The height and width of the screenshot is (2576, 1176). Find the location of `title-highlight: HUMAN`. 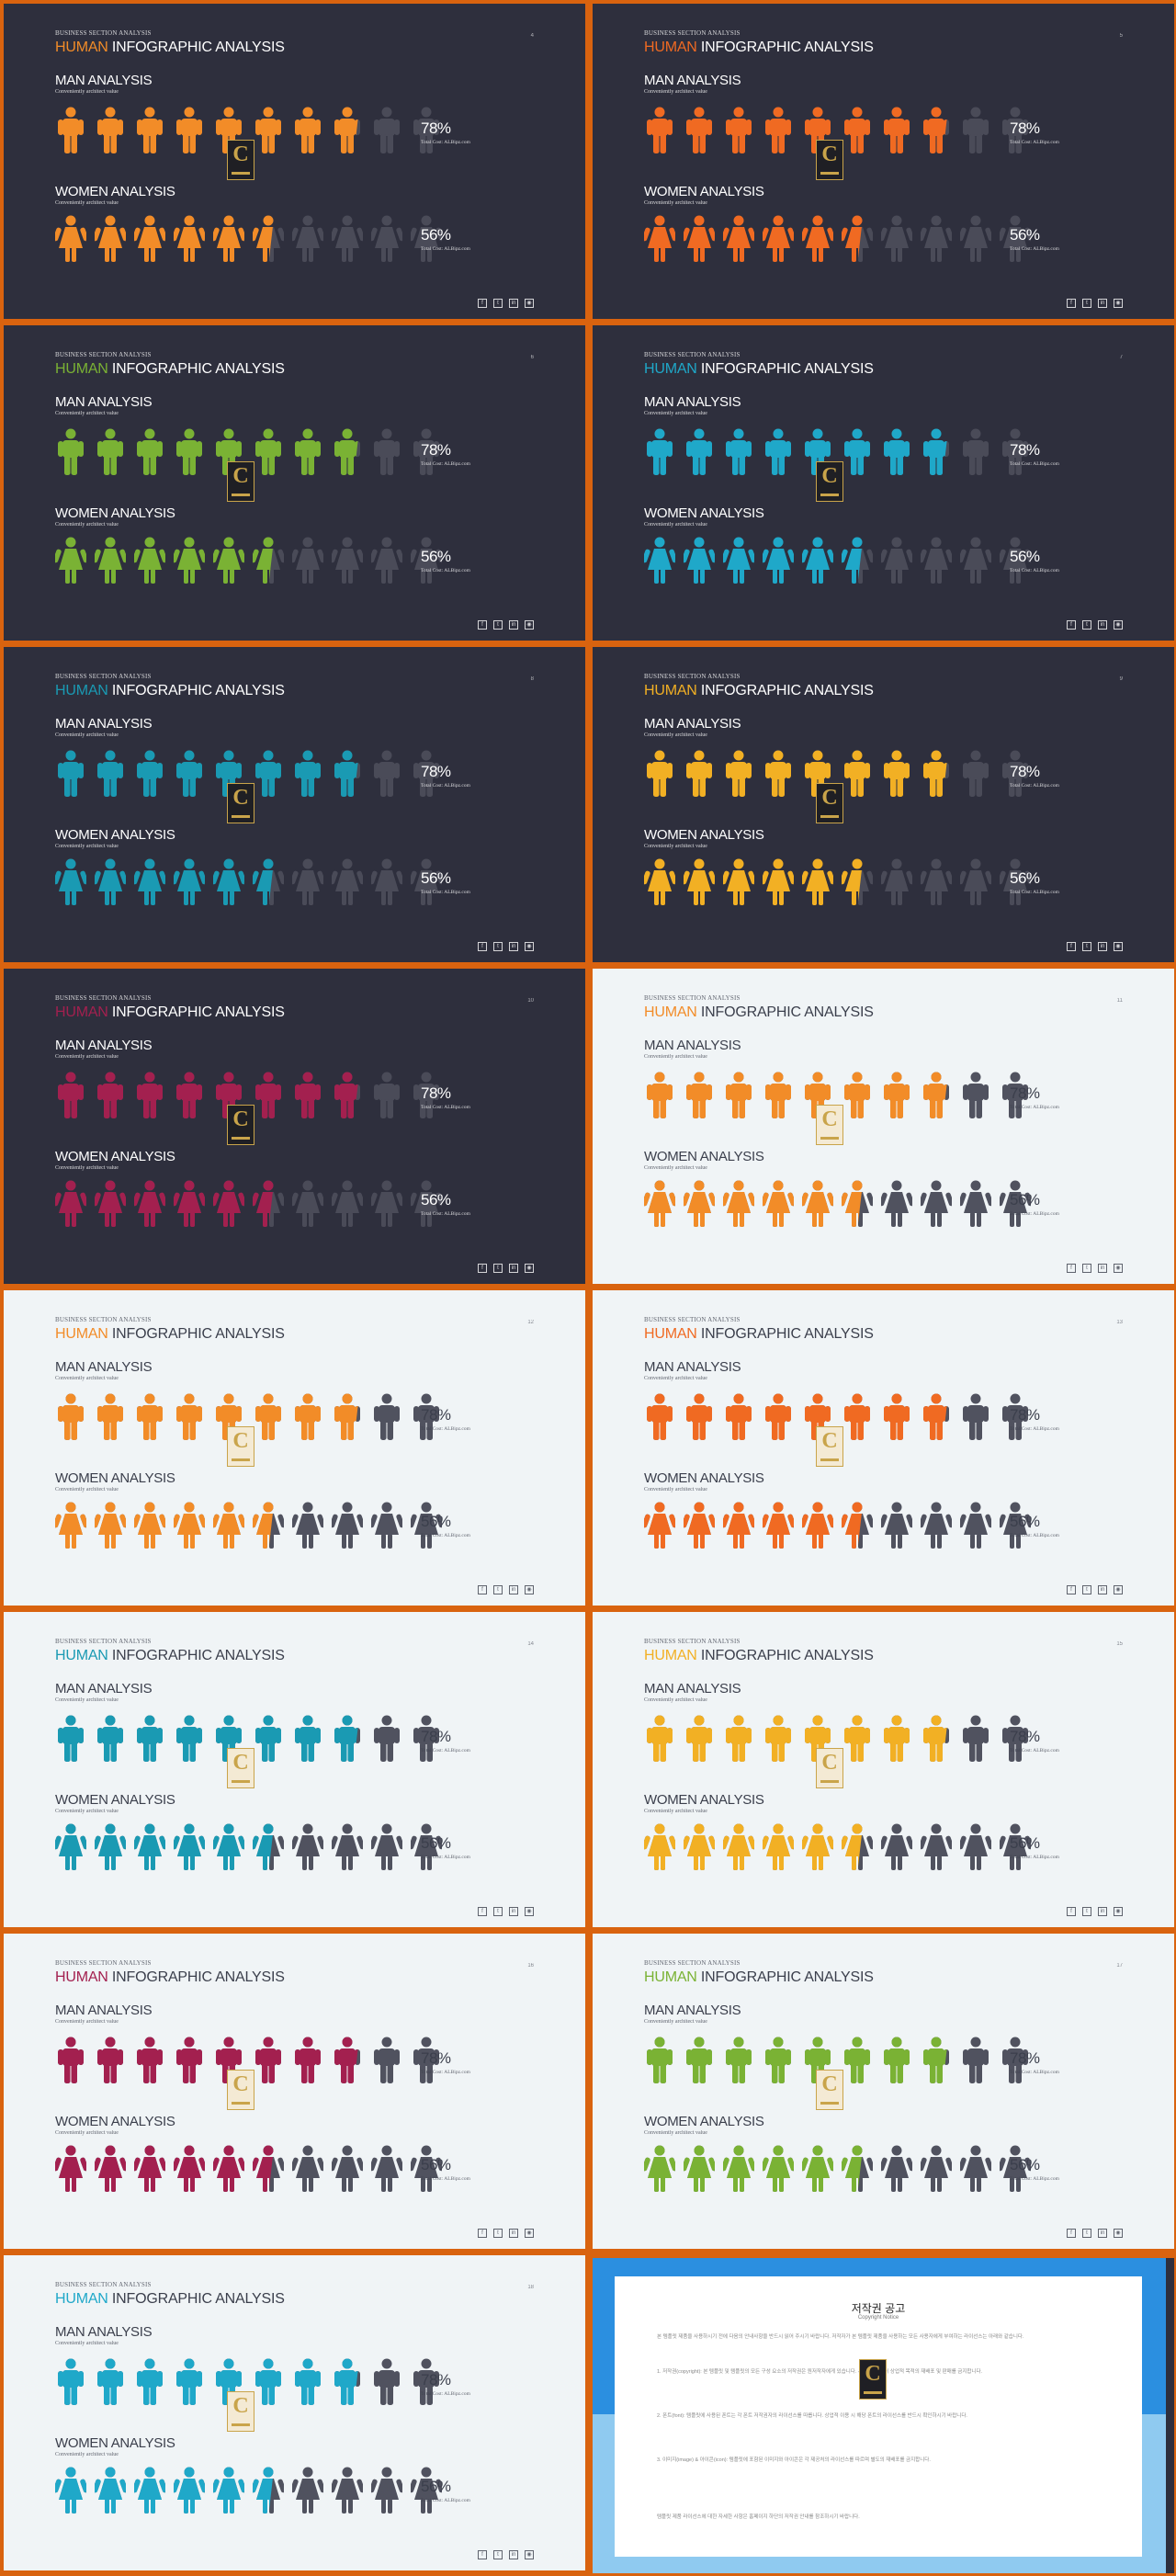

title-highlight: HUMAN is located at coordinates (81, 2299).